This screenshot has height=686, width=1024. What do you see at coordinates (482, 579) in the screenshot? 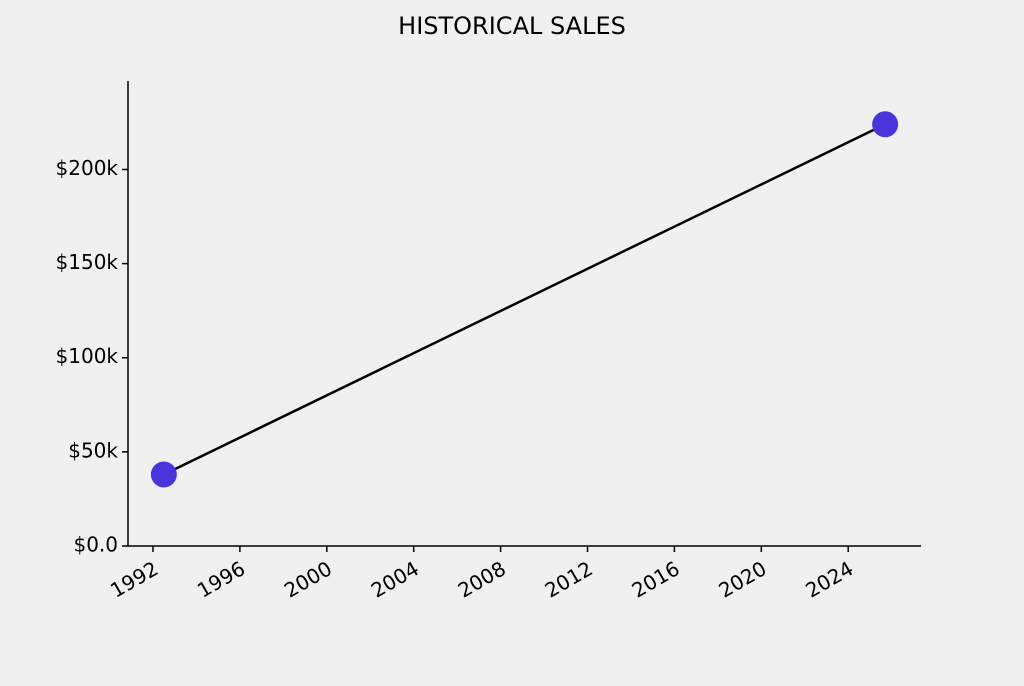
I see `x-tick-label: 2008` at bounding box center [482, 579].